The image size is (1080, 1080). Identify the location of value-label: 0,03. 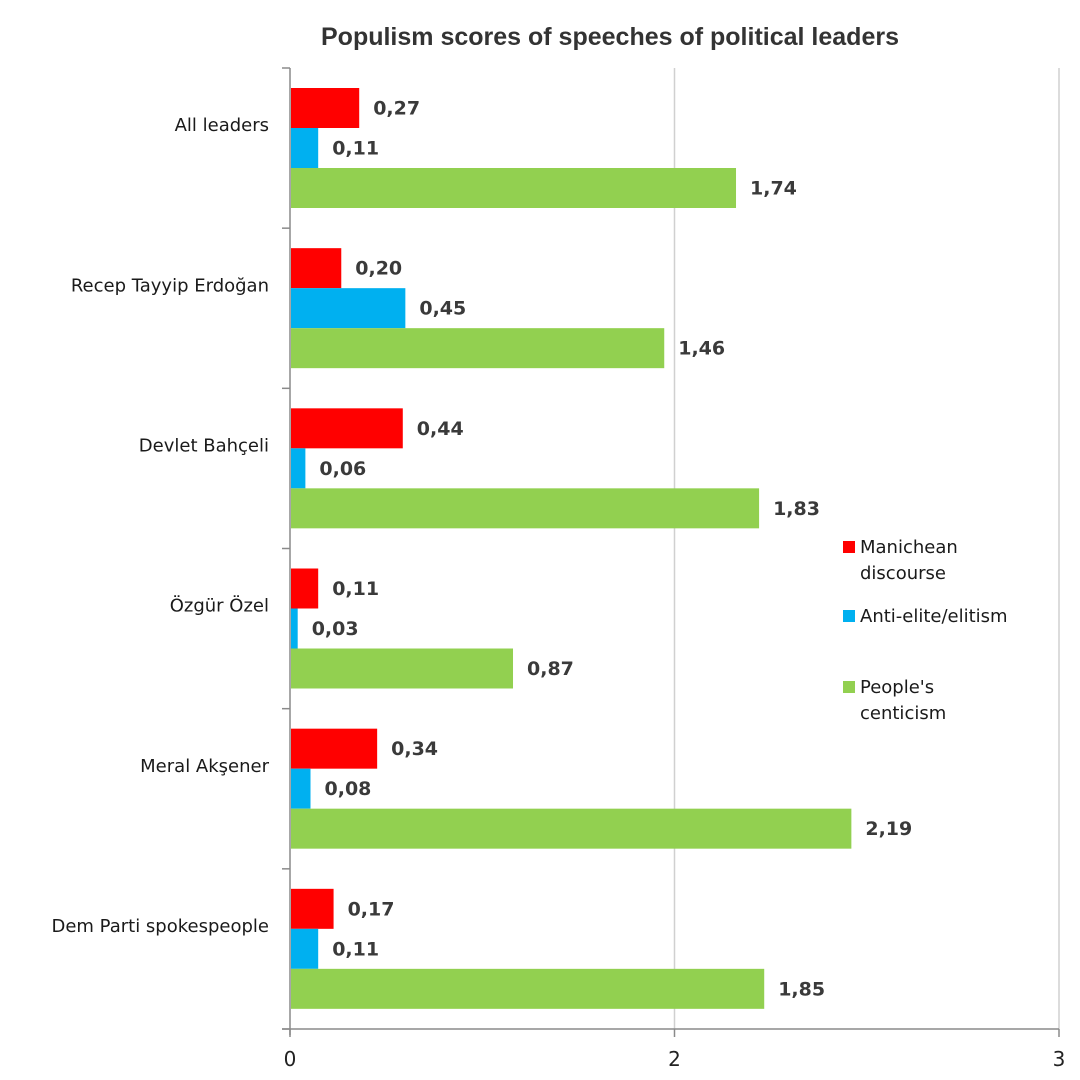
(335, 629).